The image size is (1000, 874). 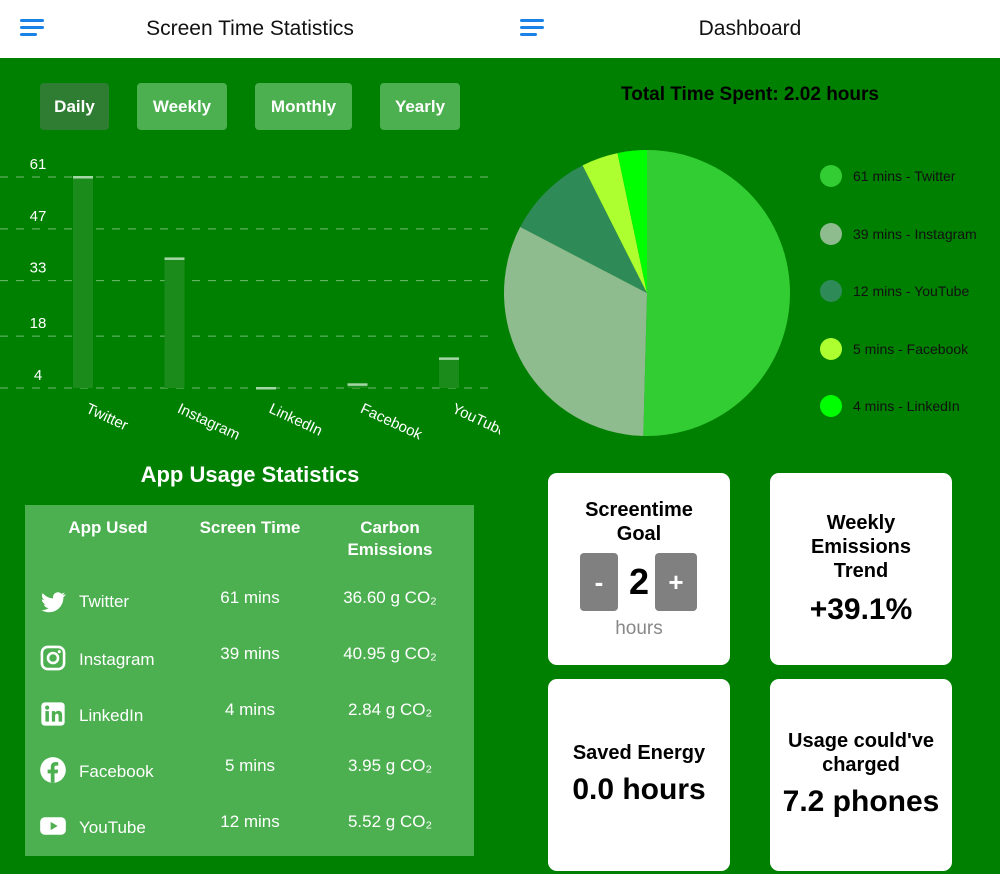 What do you see at coordinates (750, 94) in the screenshot?
I see `total-time-spent: Total Time Spent: 2.02 hours` at bounding box center [750, 94].